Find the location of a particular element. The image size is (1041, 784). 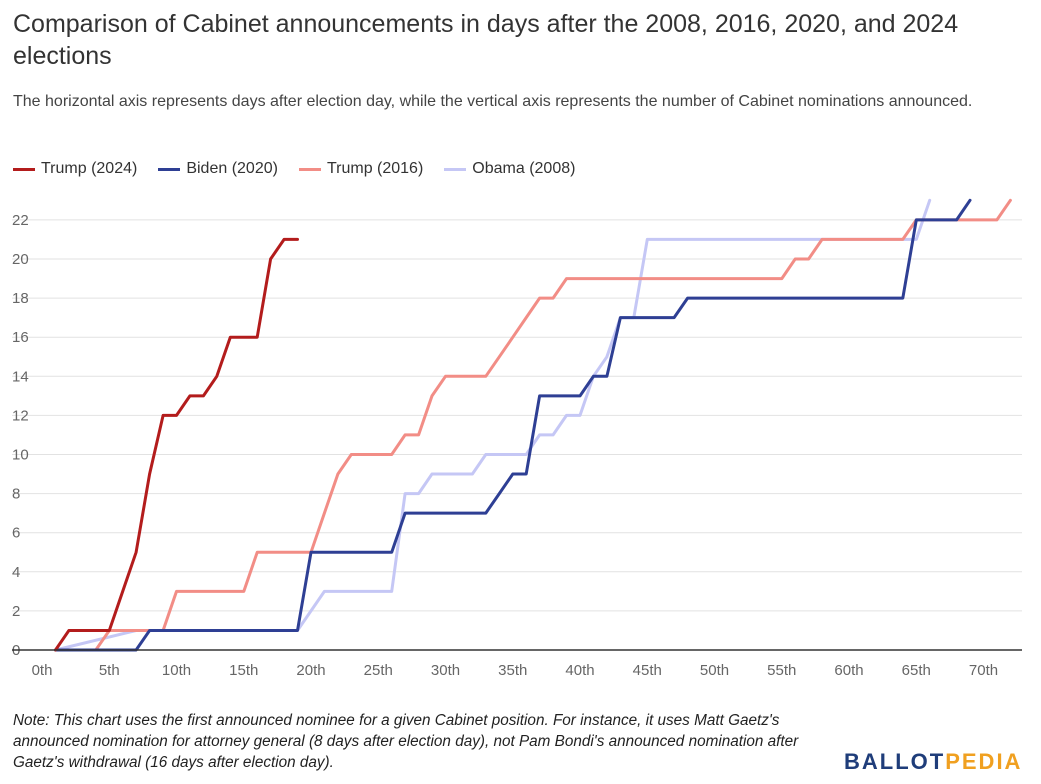

x-tick-label: 30th is located at coordinates (445, 670).